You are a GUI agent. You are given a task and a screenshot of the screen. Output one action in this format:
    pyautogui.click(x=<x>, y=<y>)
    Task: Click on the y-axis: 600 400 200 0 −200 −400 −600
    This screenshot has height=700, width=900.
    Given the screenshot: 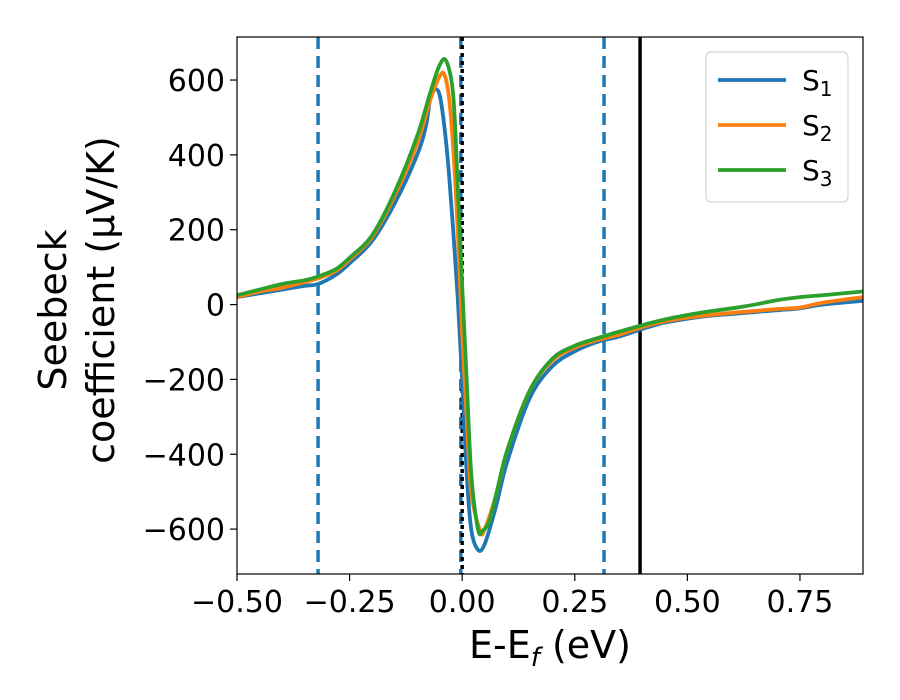 What is the action you would take?
    pyautogui.click(x=190, y=306)
    